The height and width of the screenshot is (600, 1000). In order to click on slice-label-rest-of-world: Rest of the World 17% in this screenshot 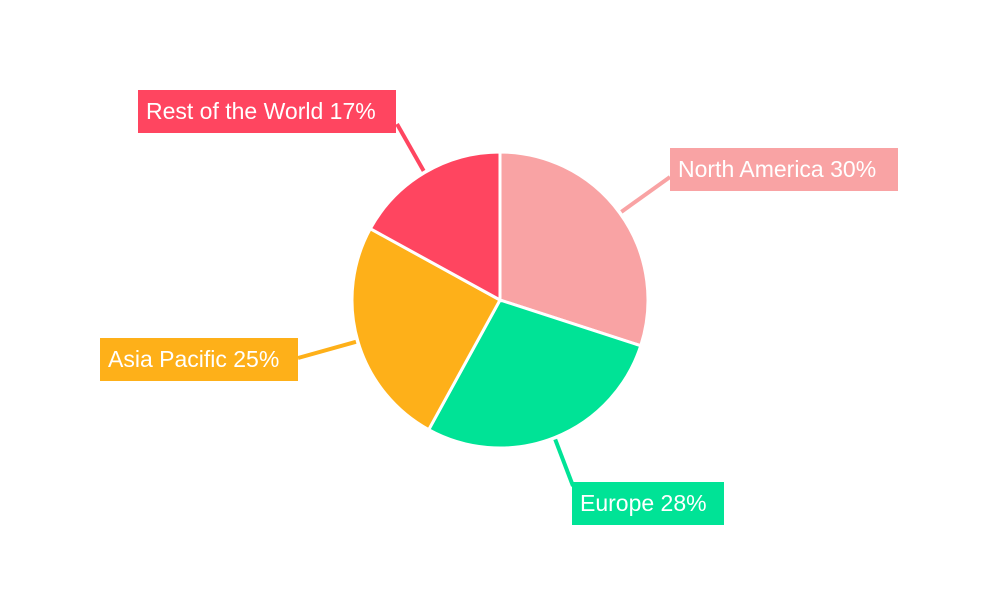, I will do `click(267, 111)`.